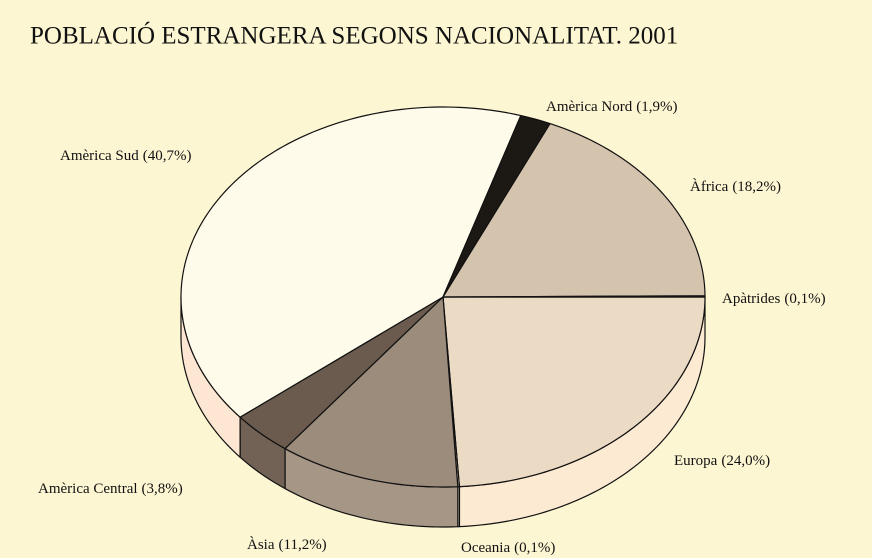  What do you see at coordinates (261, 544) in the screenshot?
I see `slice-label-name: Àsia` at bounding box center [261, 544].